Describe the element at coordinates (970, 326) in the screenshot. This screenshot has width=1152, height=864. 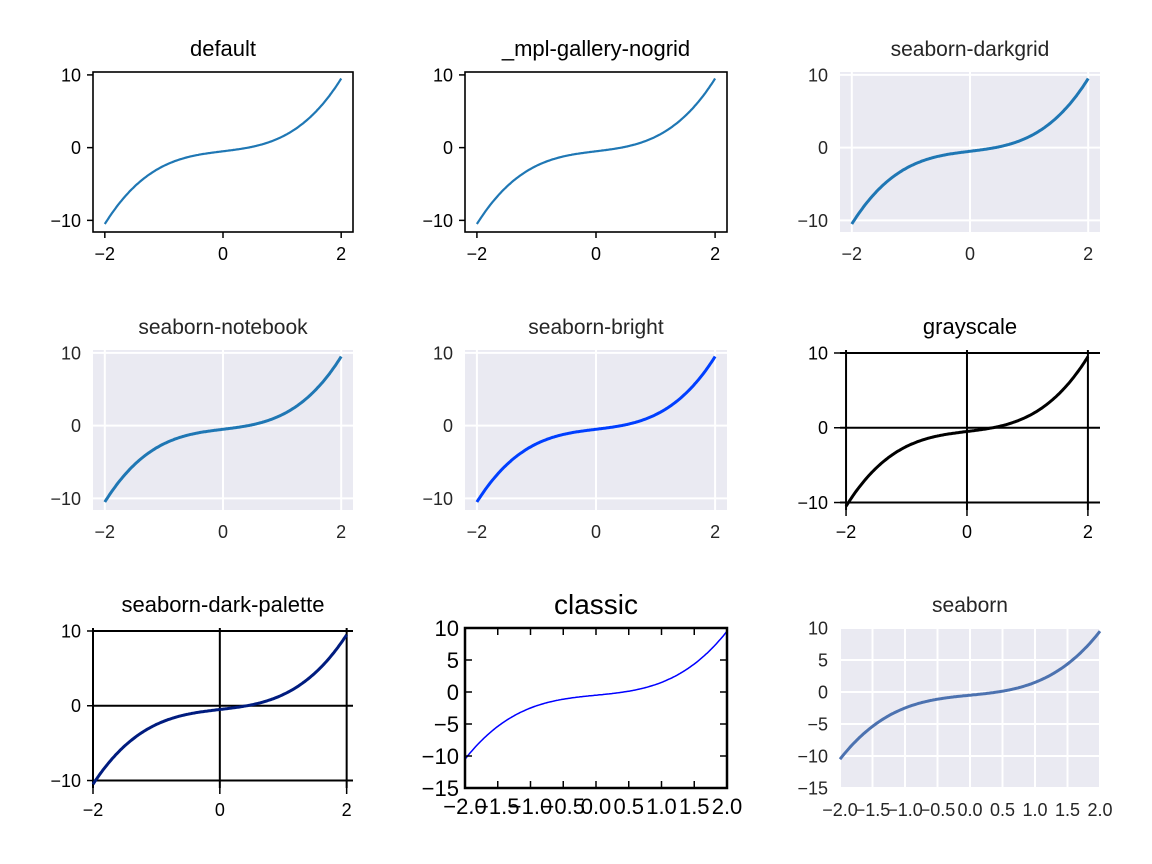
I see `subplot-title: grayscale` at that location.